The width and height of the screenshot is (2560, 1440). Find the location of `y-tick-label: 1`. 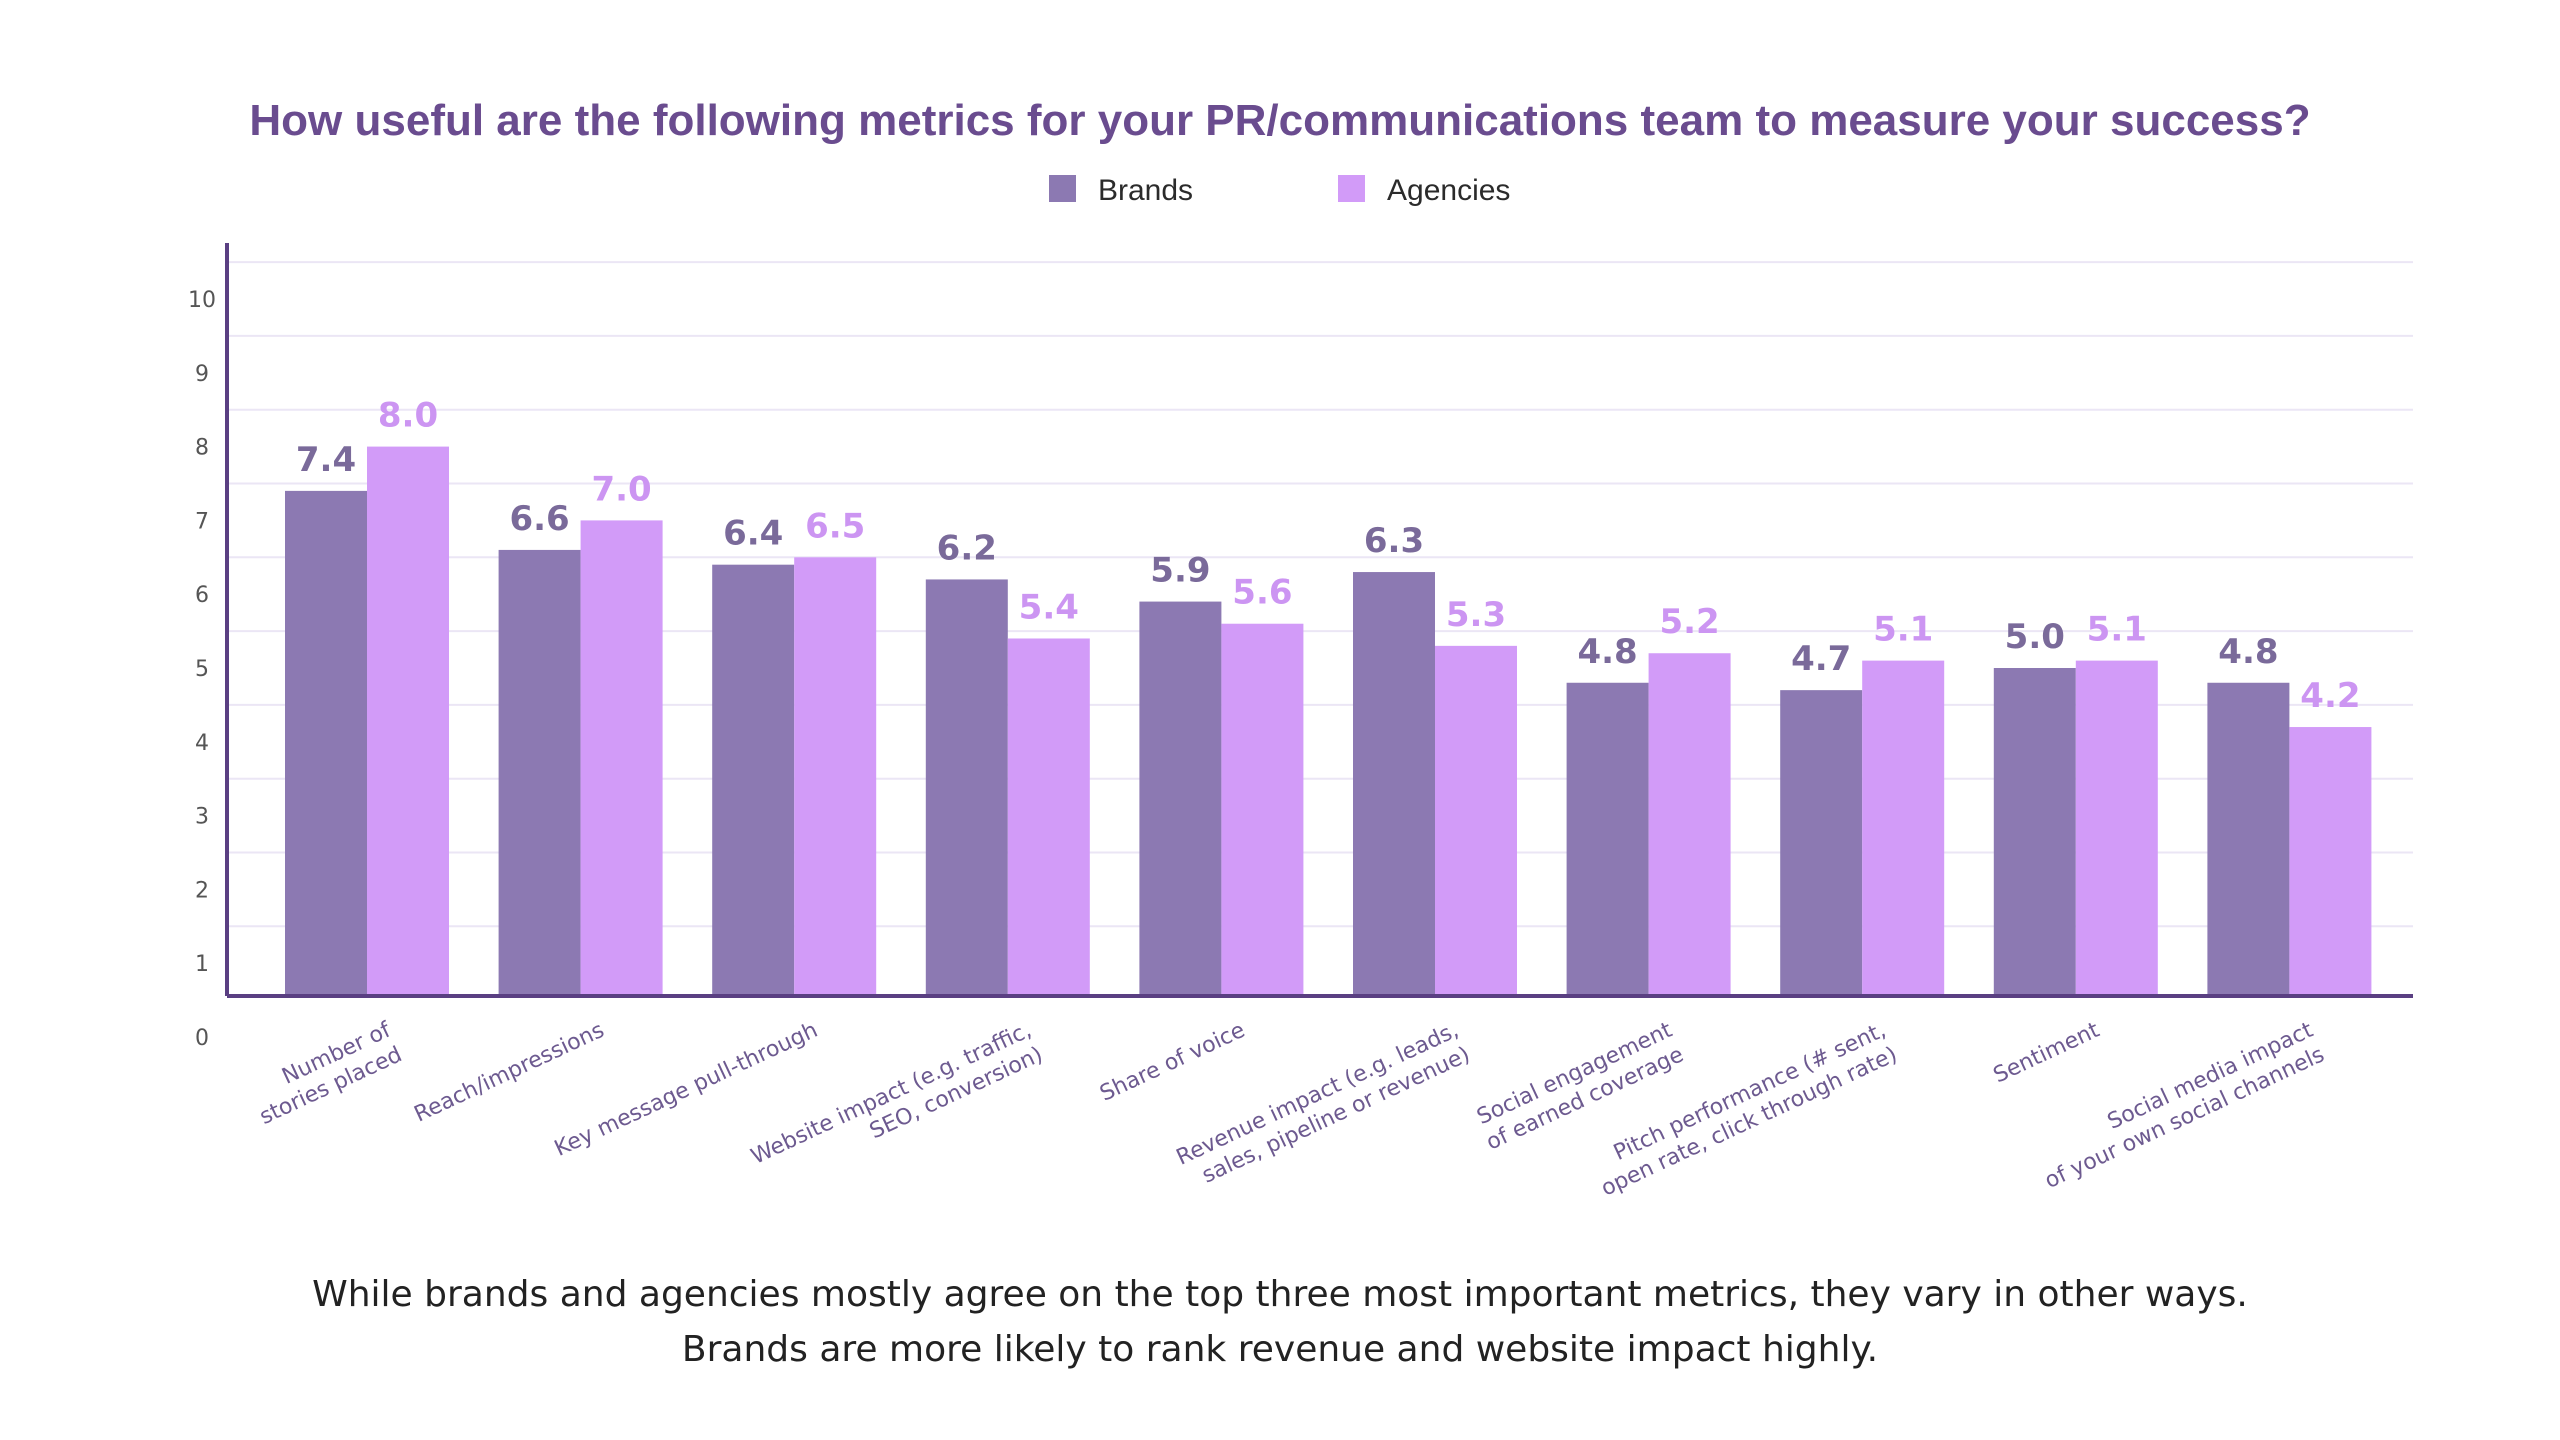

y-tick-label: 1 is located at coordinates (202, 964).